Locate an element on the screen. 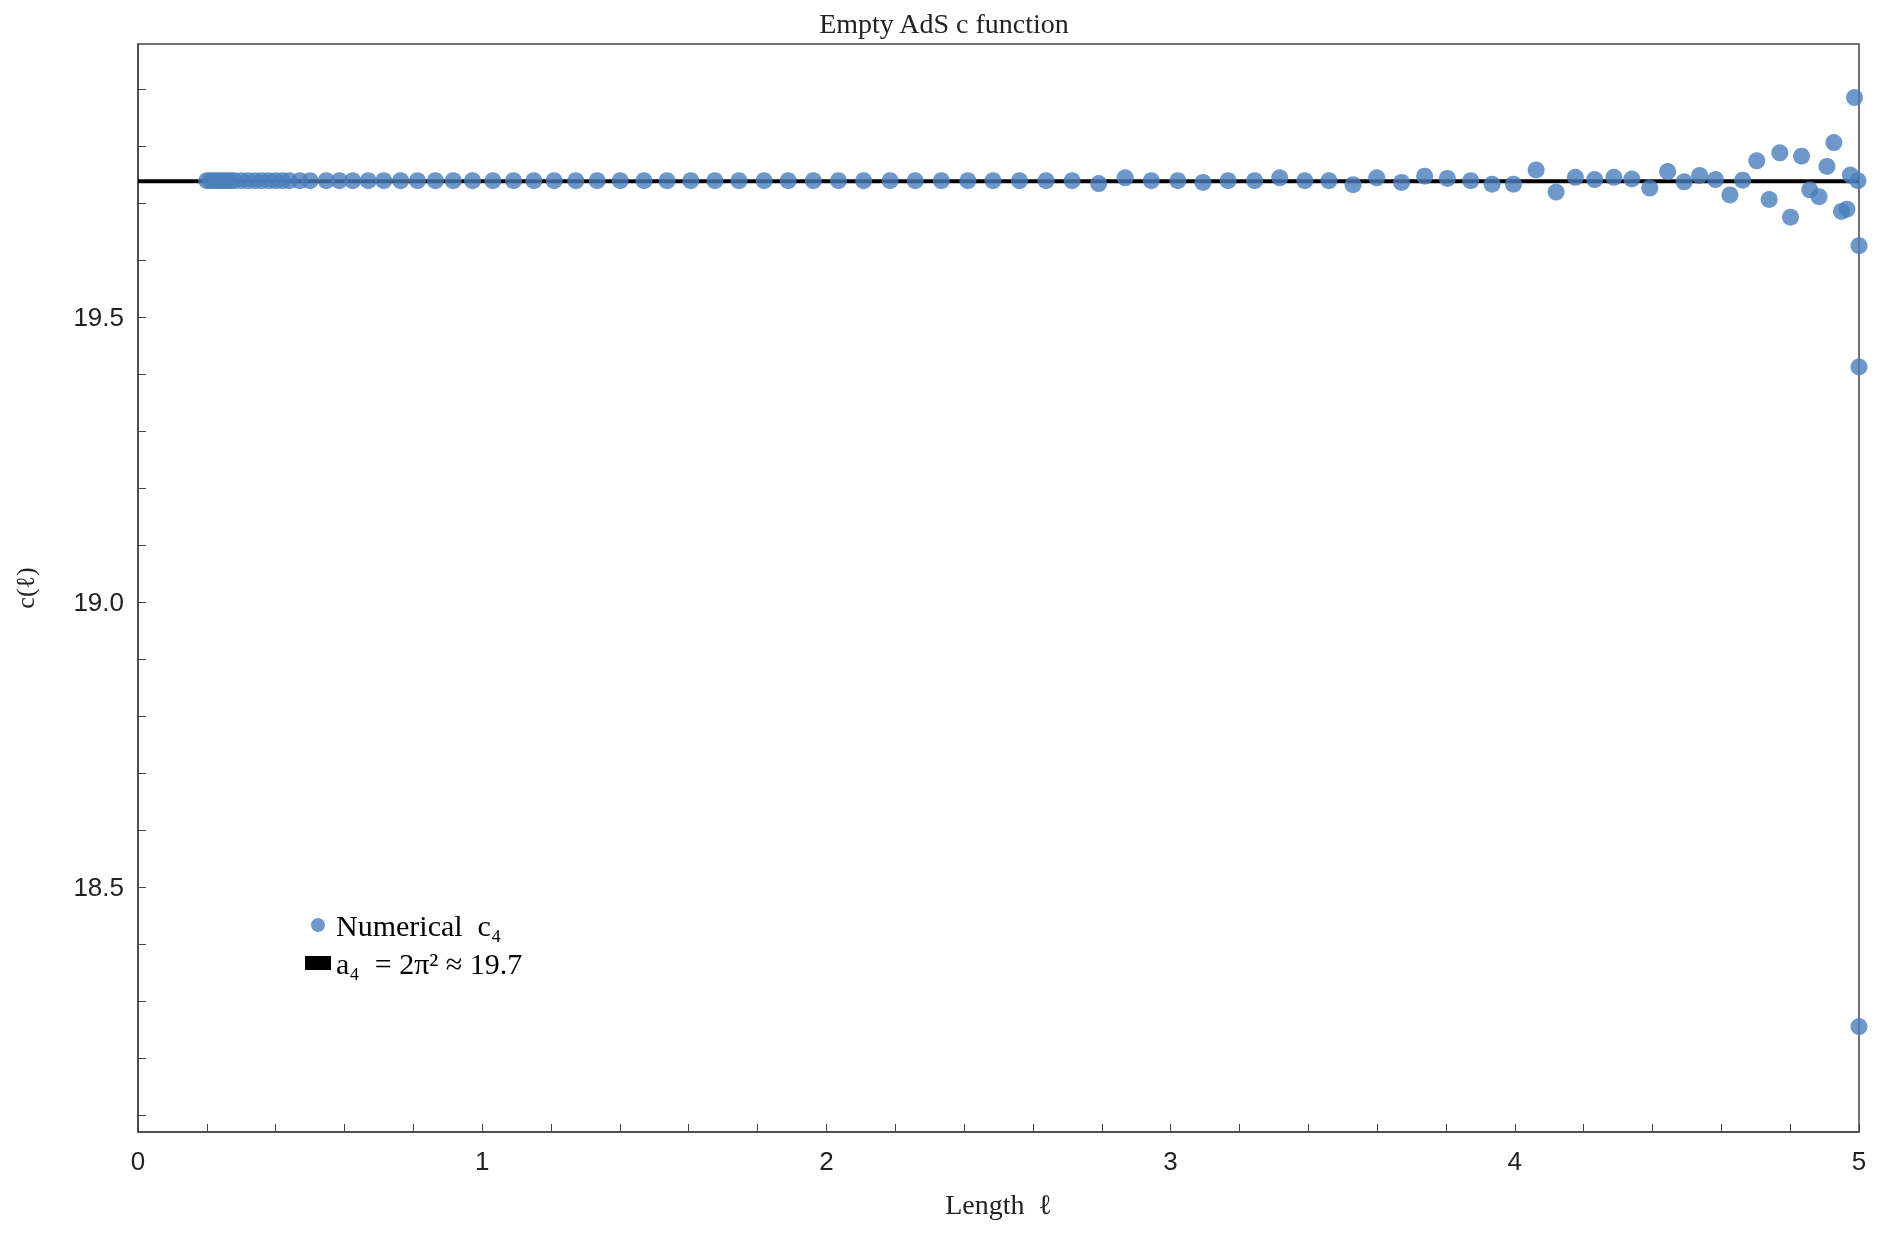 This screenshot has width=1888, height=1233. legend-label: a₄ = 2π² ≈ 19.7 is located at coordinates (429, 963).